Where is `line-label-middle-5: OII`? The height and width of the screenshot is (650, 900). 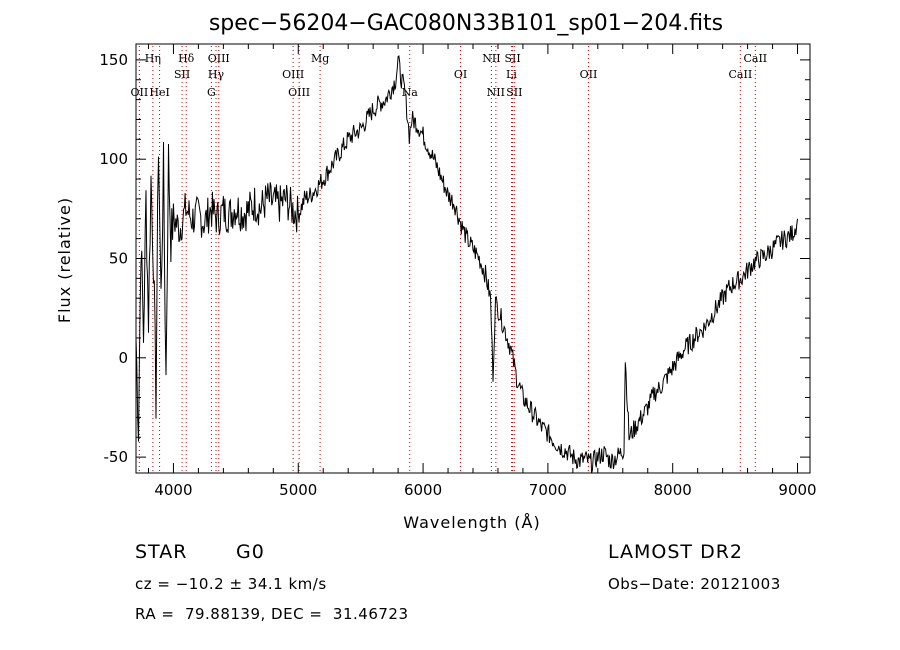 line-label-middle-5: OII is located at coordinates (589, 74).